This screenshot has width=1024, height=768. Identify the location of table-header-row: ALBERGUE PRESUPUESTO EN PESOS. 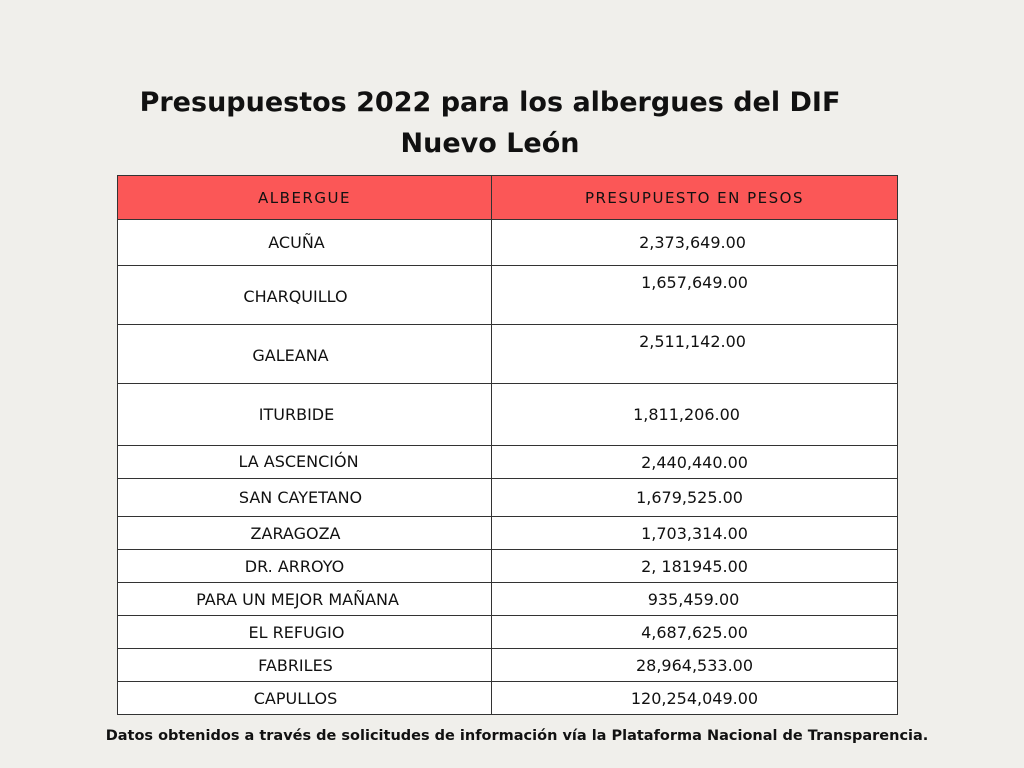
(507, 197).